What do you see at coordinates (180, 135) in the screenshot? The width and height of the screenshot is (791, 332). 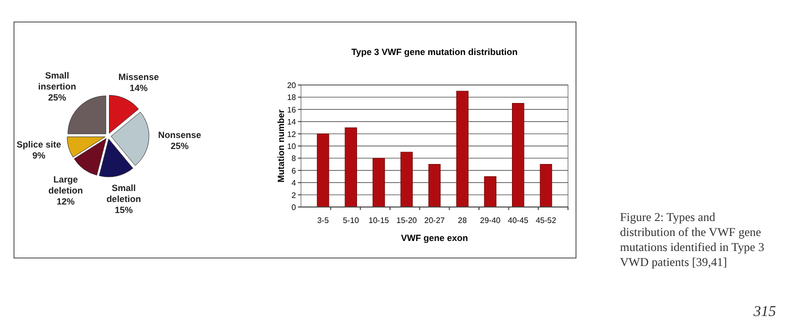 I see `slice-label: Nonsense` at bounding box center [180, 135].